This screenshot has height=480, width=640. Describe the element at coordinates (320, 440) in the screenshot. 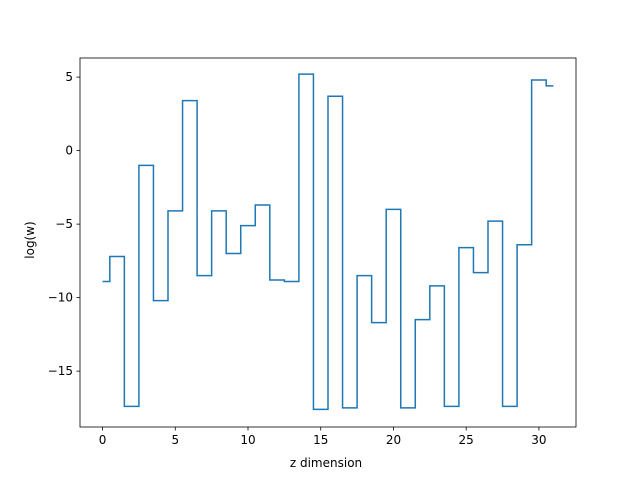

I see `x-tick-label: 15` at that location.